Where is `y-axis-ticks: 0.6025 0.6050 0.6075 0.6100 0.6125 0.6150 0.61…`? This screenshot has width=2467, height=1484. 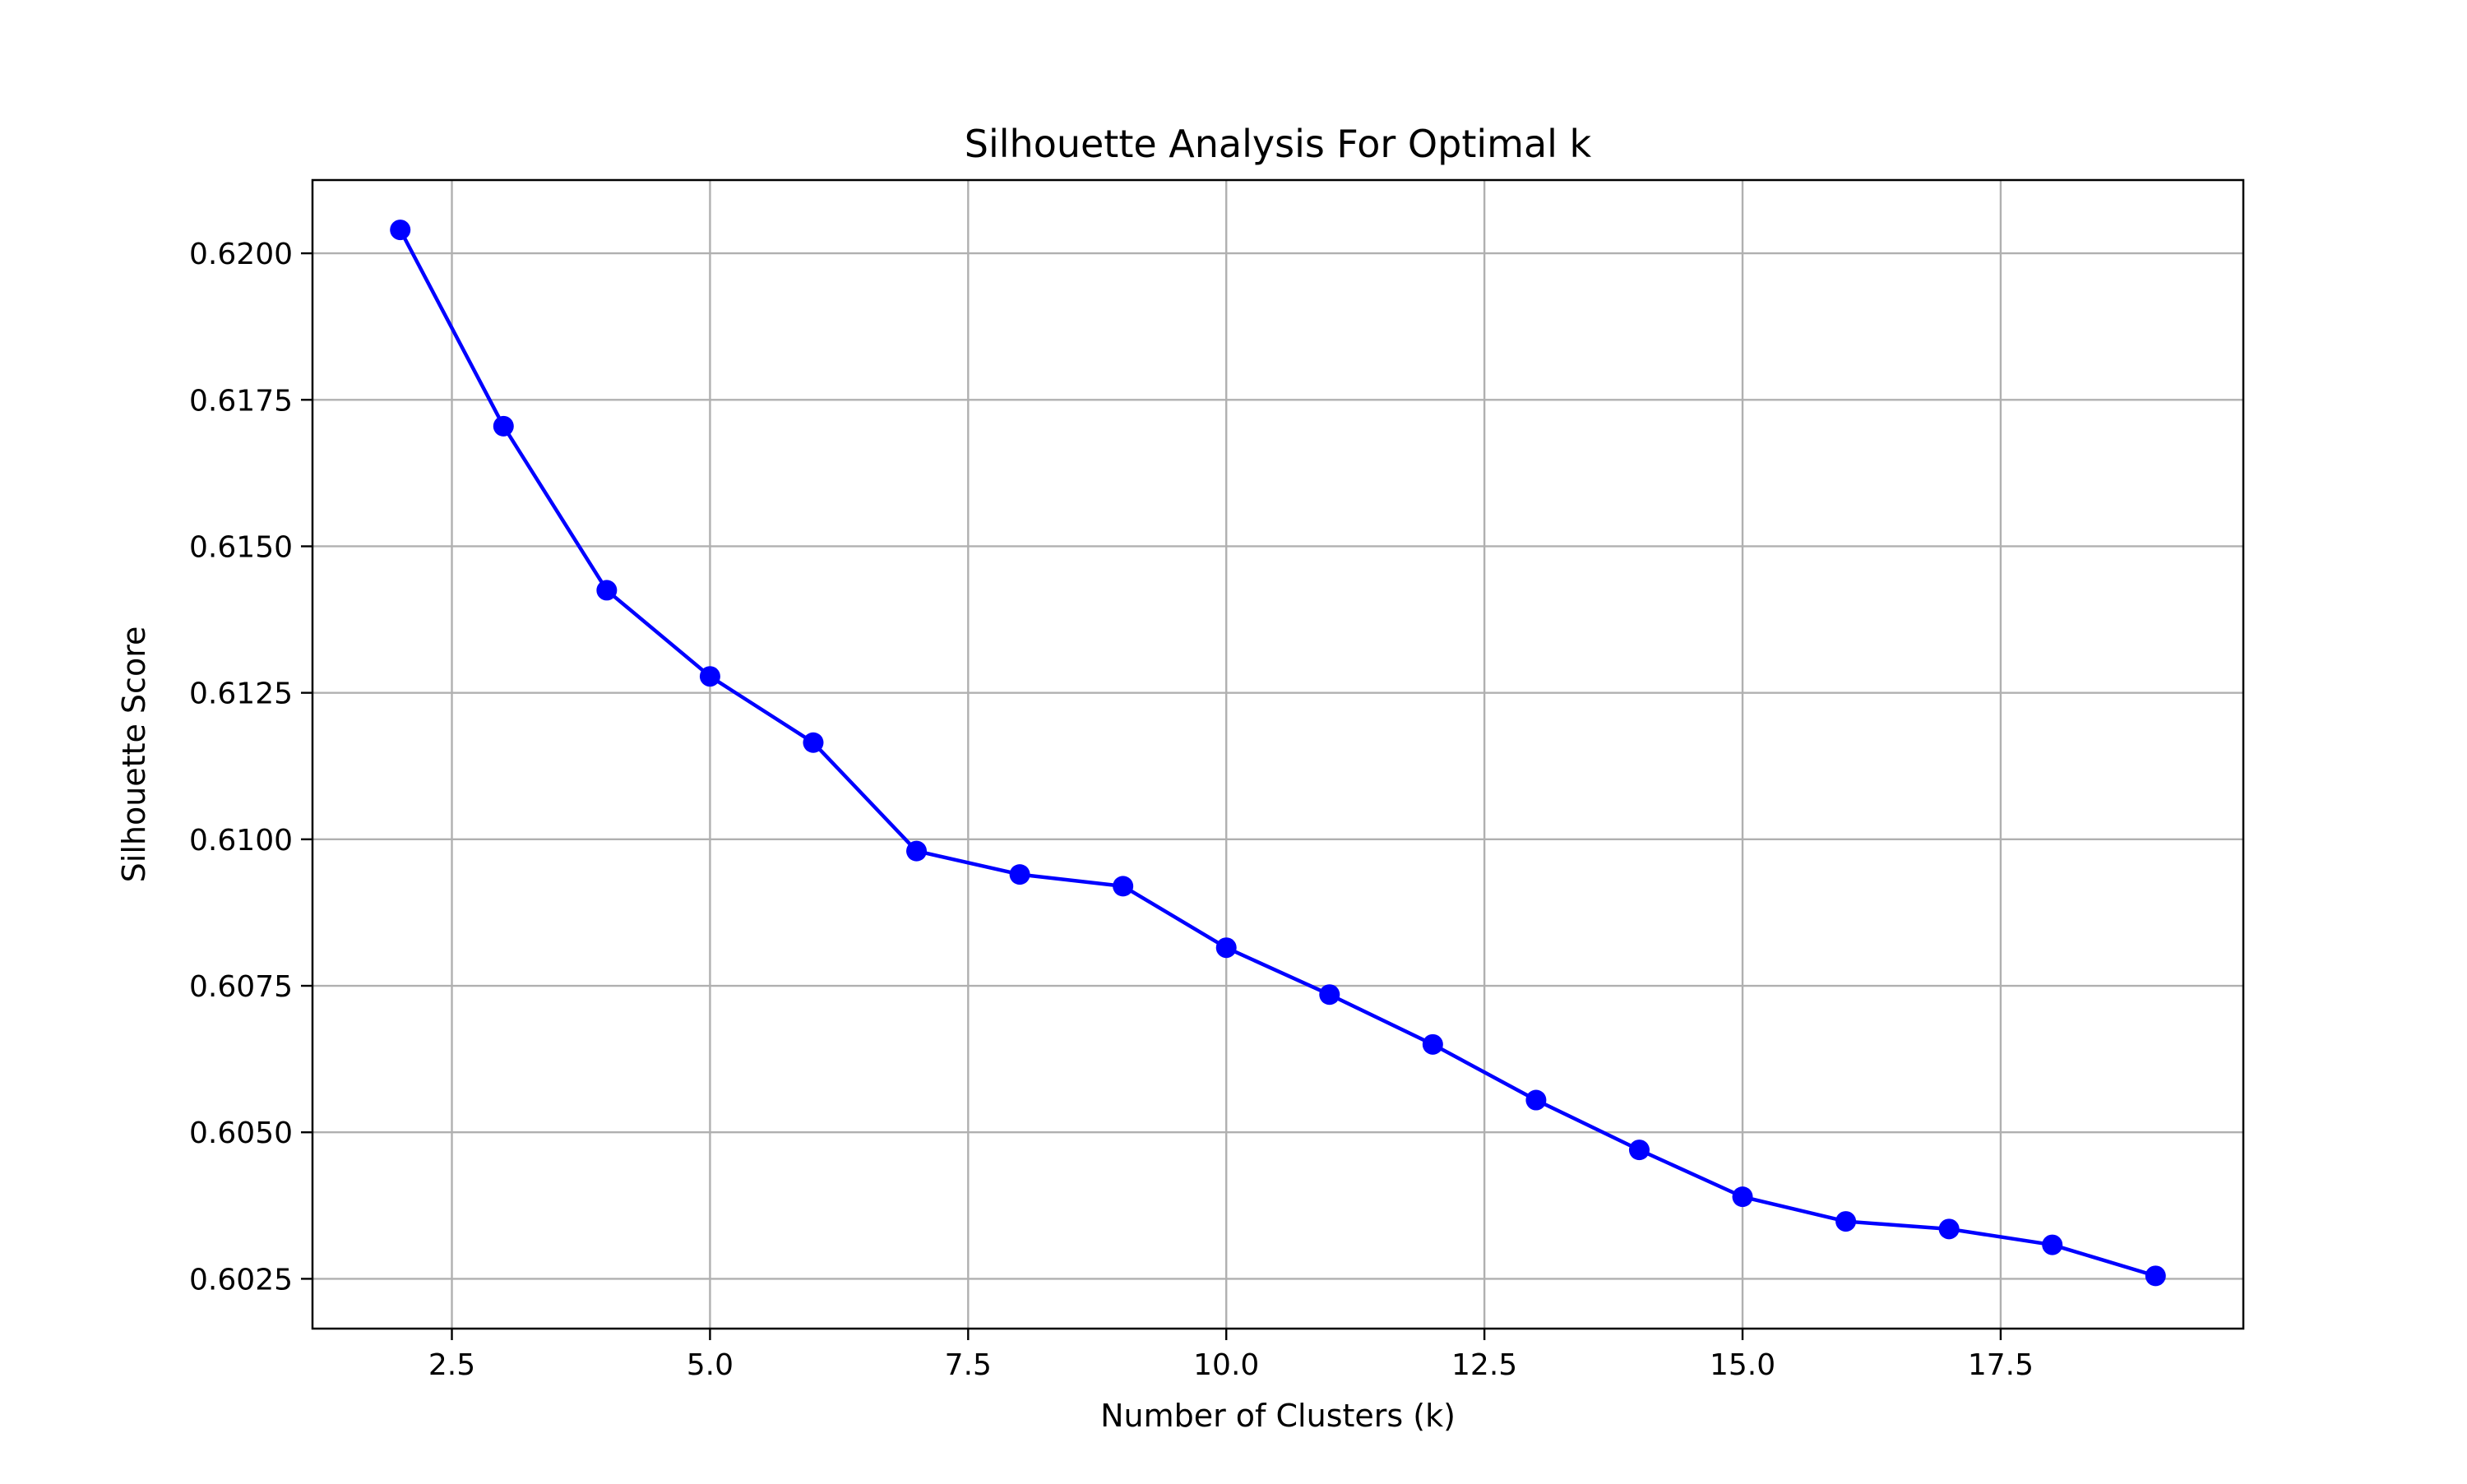 y-axis-ticks: 0.6025 0.6050 0.6075 0.6100 0.6125 0.6150 0.61… is located at coordinates (251, 767).